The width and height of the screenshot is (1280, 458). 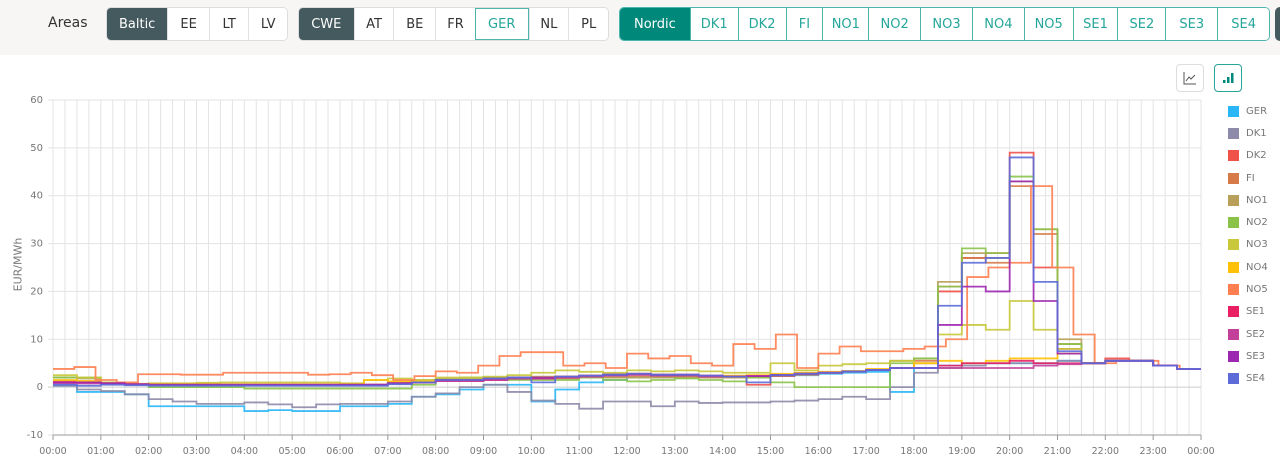 I want to click on area-button-no4: NO4, so click(x=997, y=24).